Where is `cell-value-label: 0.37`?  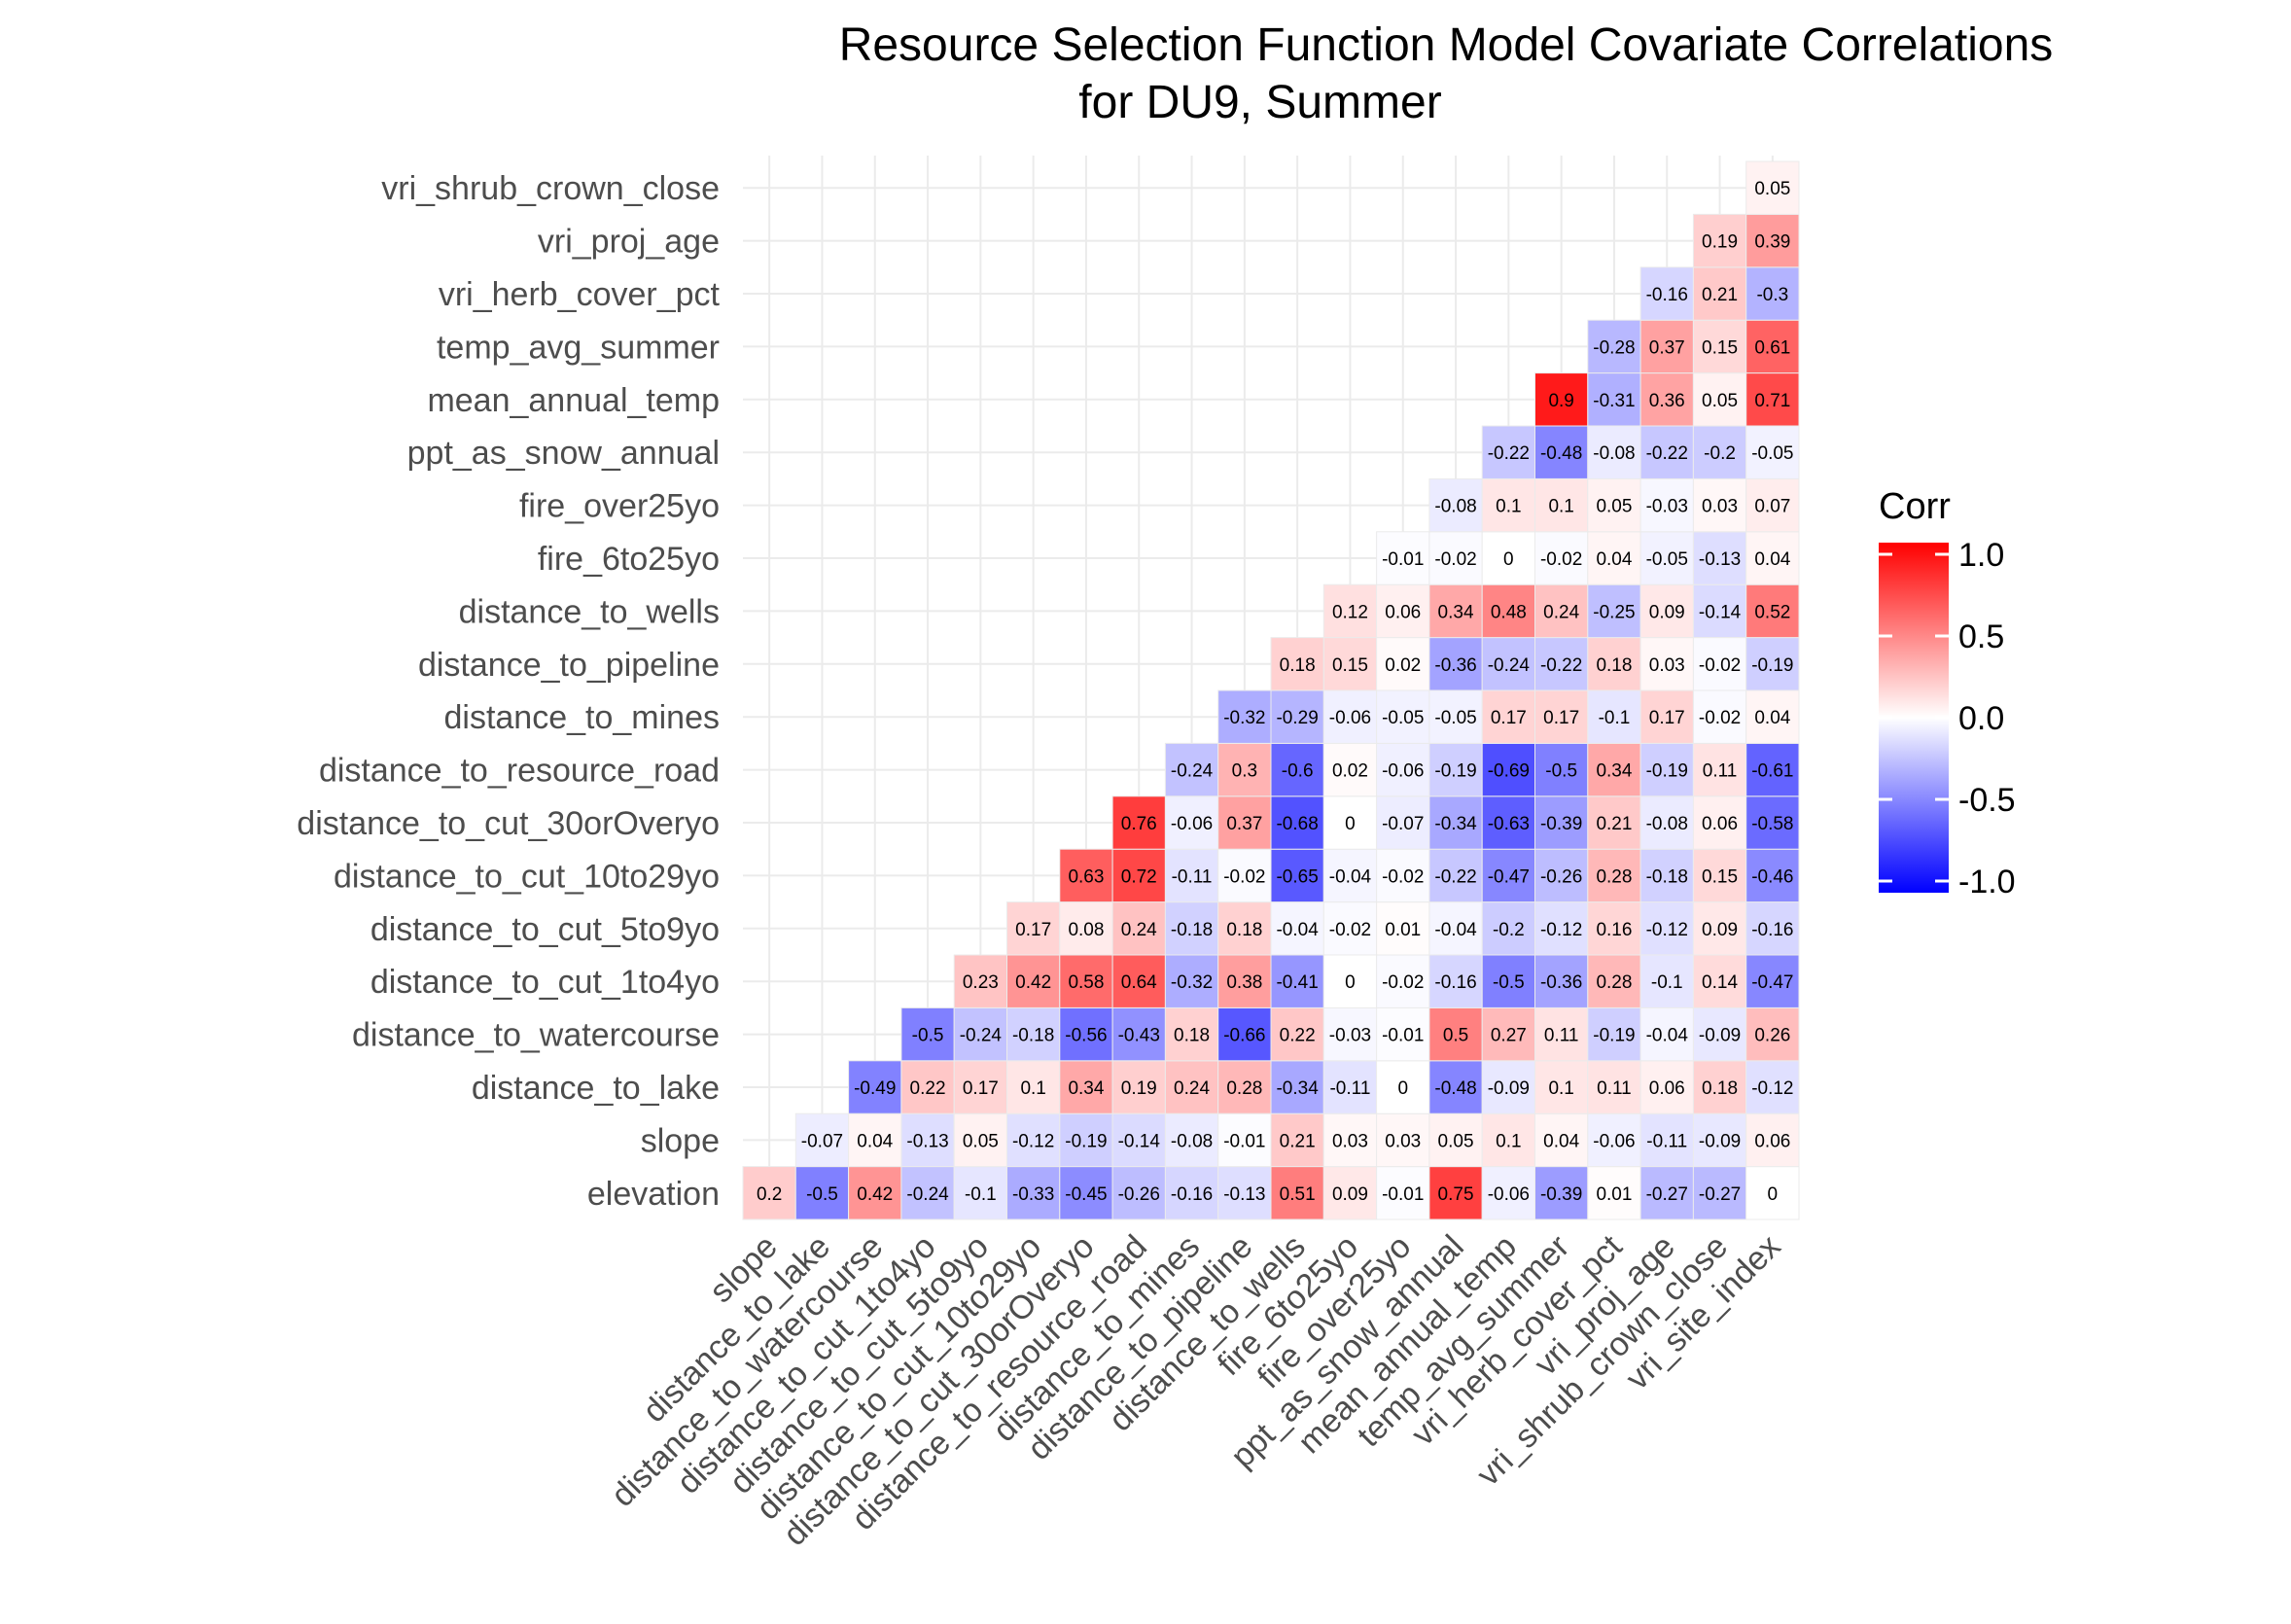
cell-value-label: 0.37 is located at coordinates (1667, 347).